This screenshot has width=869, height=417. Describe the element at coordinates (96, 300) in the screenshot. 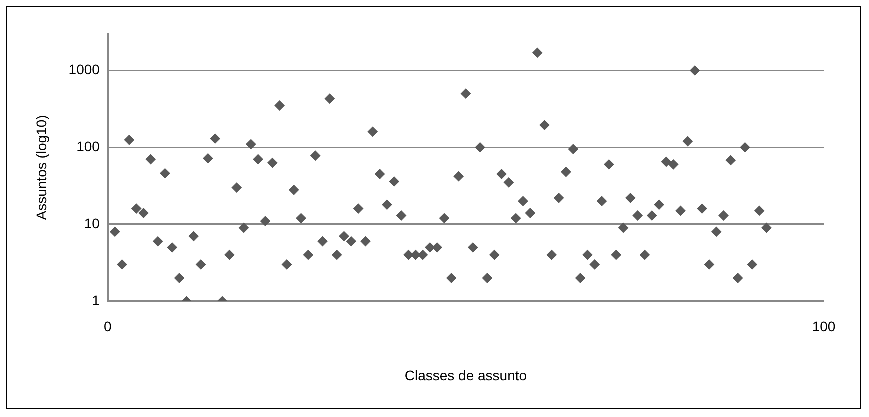

I see `y-tick-label: 1` at that location.